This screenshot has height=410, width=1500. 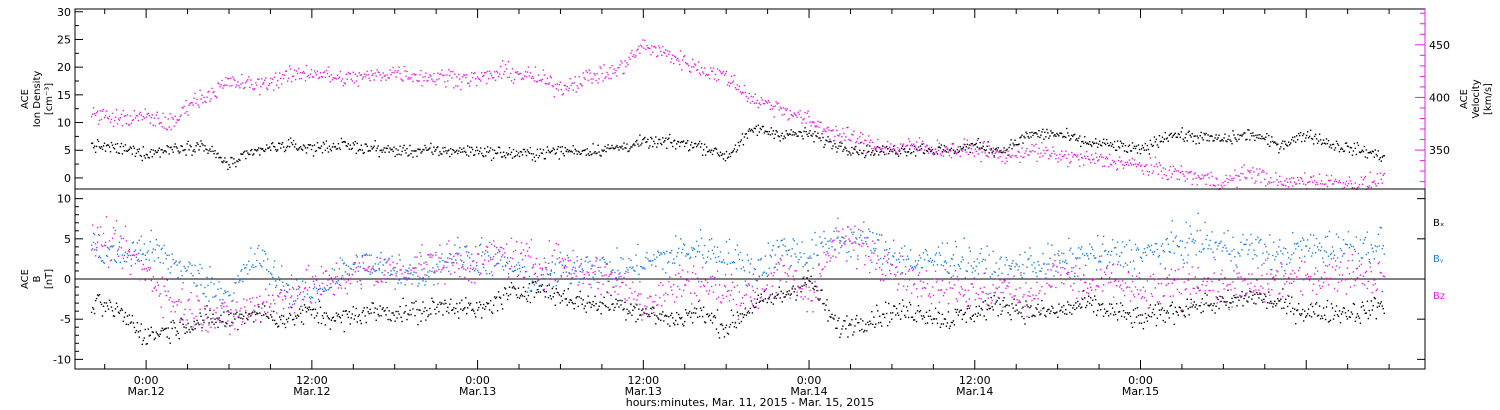 What do you see at coordinates (1439, 97) in the screenshot?
I see `velocity-tick-label-1: 400` at bounding box center [1439, 97].